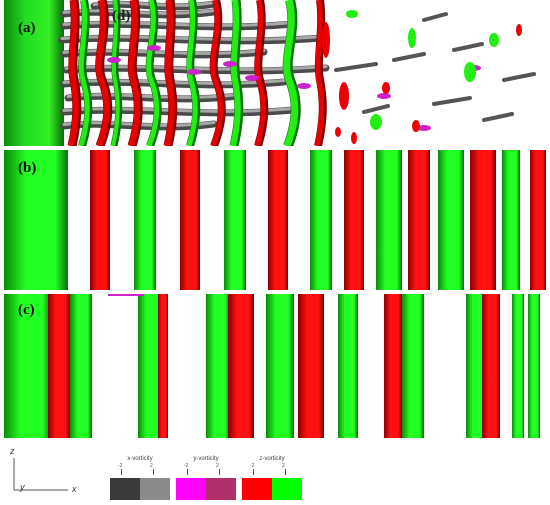  What do you see at coordinates (140, 459) in the screenshot?
I see `legend-title: x-vorticity` at bounding box center [140, 459].